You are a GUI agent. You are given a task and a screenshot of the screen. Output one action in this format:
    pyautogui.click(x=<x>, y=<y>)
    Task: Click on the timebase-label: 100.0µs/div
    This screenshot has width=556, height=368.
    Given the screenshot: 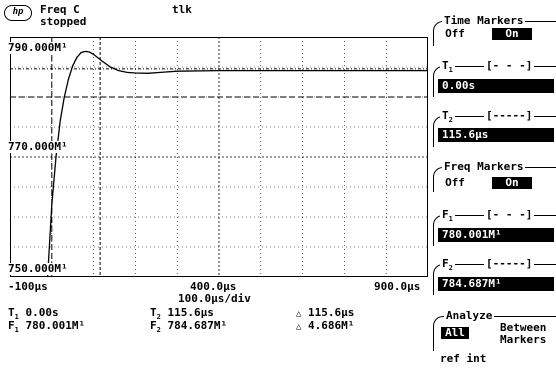 What is the action you would take?
    pyautogui.click(x=214, y=298)
    